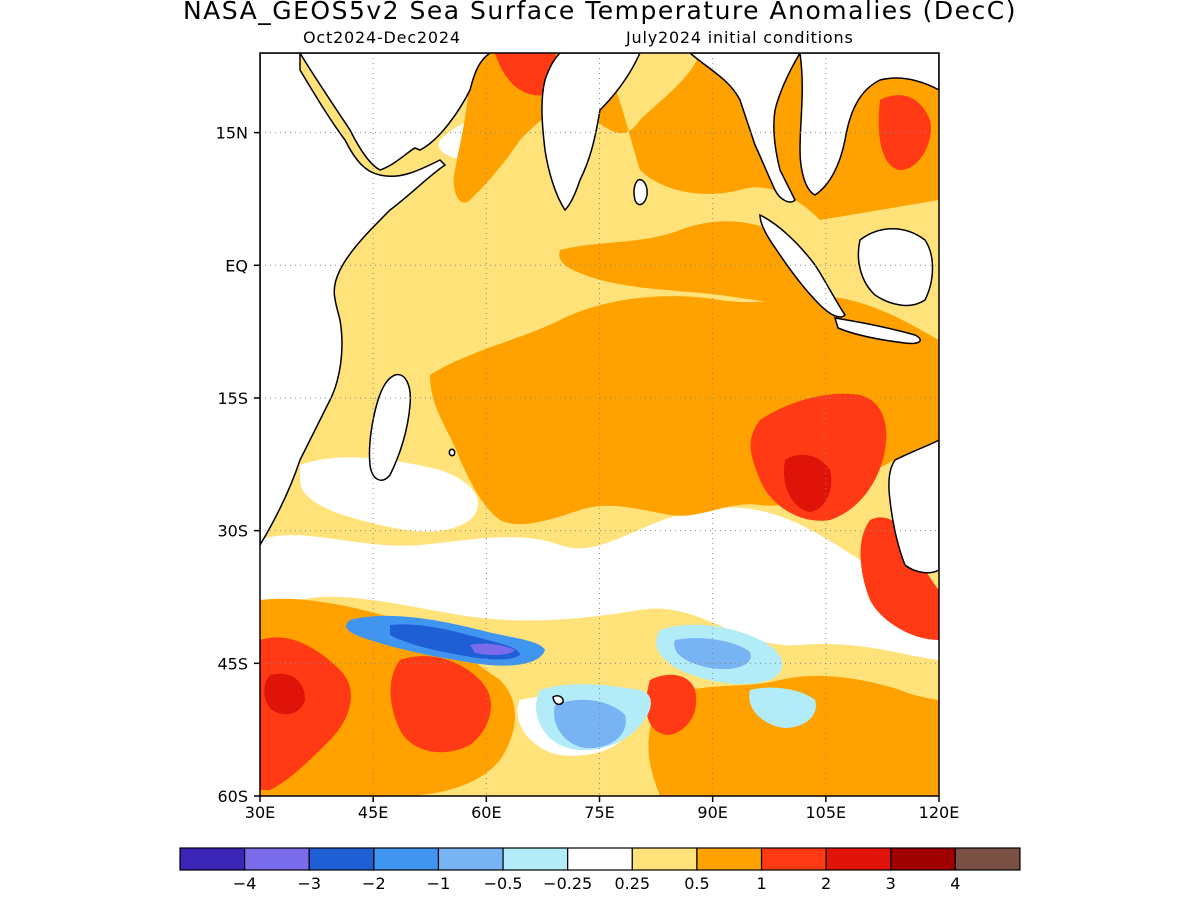  Describe the element at coordinates (895, 267) in the screenshot. I see `land-borneo` at that location.